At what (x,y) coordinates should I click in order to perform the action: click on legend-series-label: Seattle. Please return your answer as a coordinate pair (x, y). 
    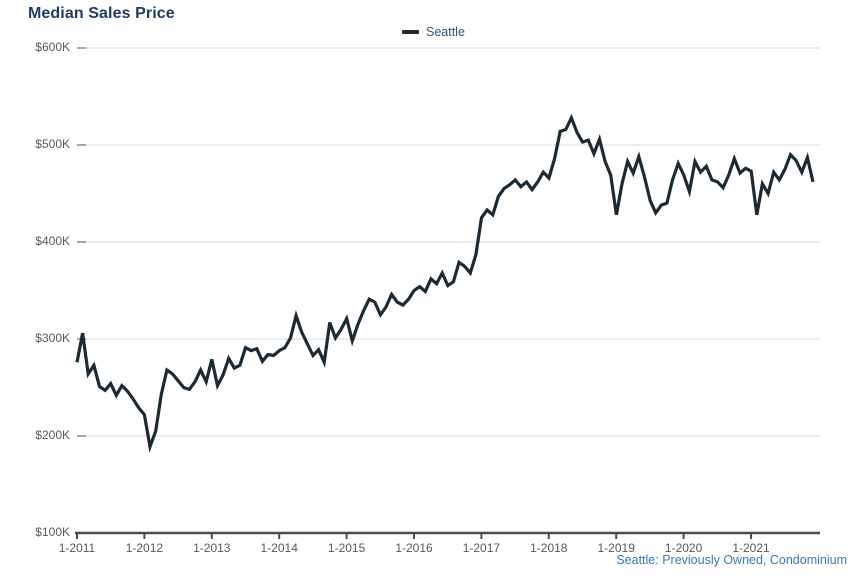
    Looking at the image, I should click on (445, 32).